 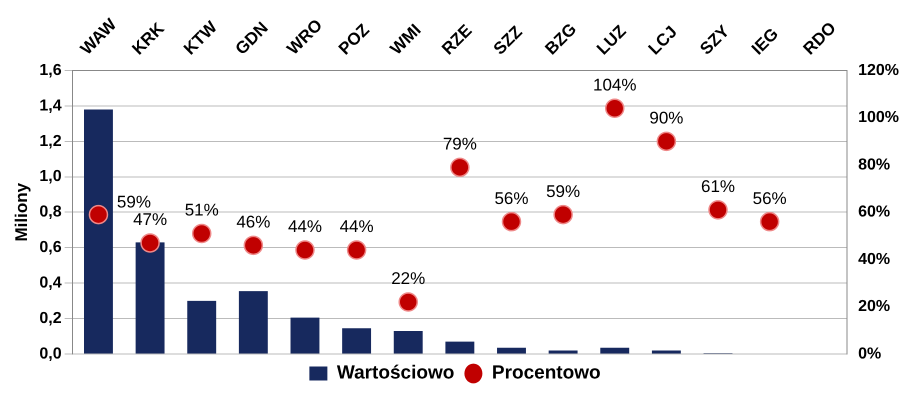 I want to click on y2-tick-label: 60%, so click(x=874, y=212).